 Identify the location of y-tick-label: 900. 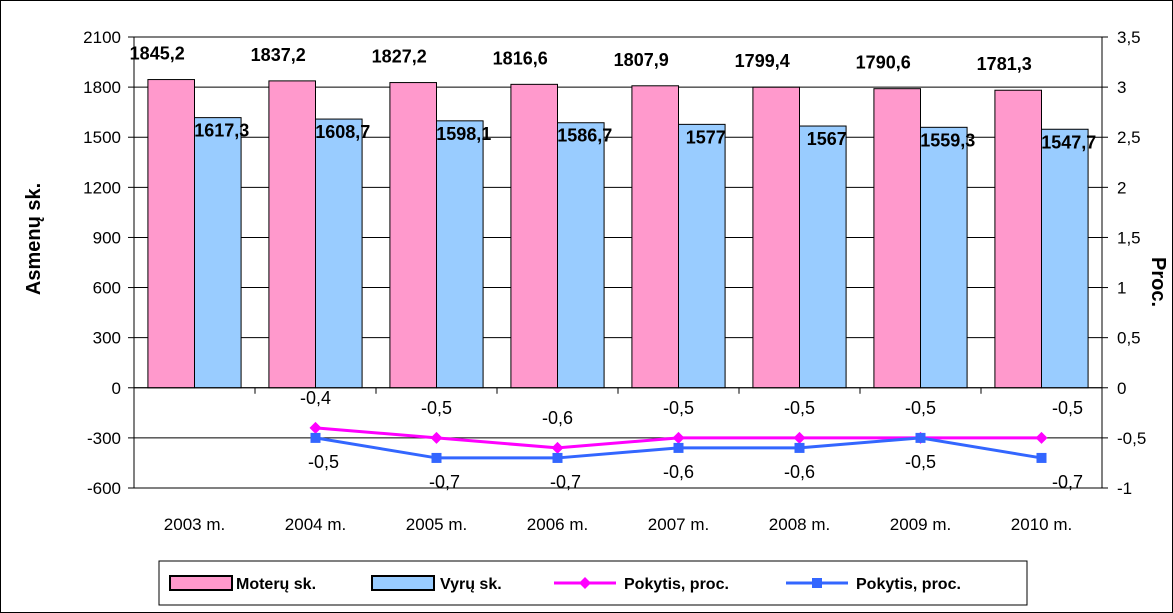
(107, 237).